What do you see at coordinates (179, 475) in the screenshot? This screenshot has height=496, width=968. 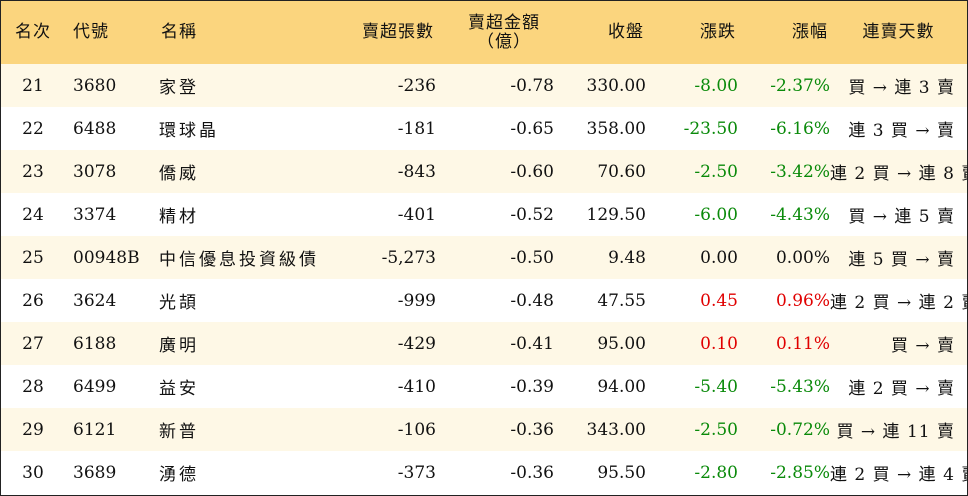 I see `cell-name: 湧德` at bounding box center [179, 475].